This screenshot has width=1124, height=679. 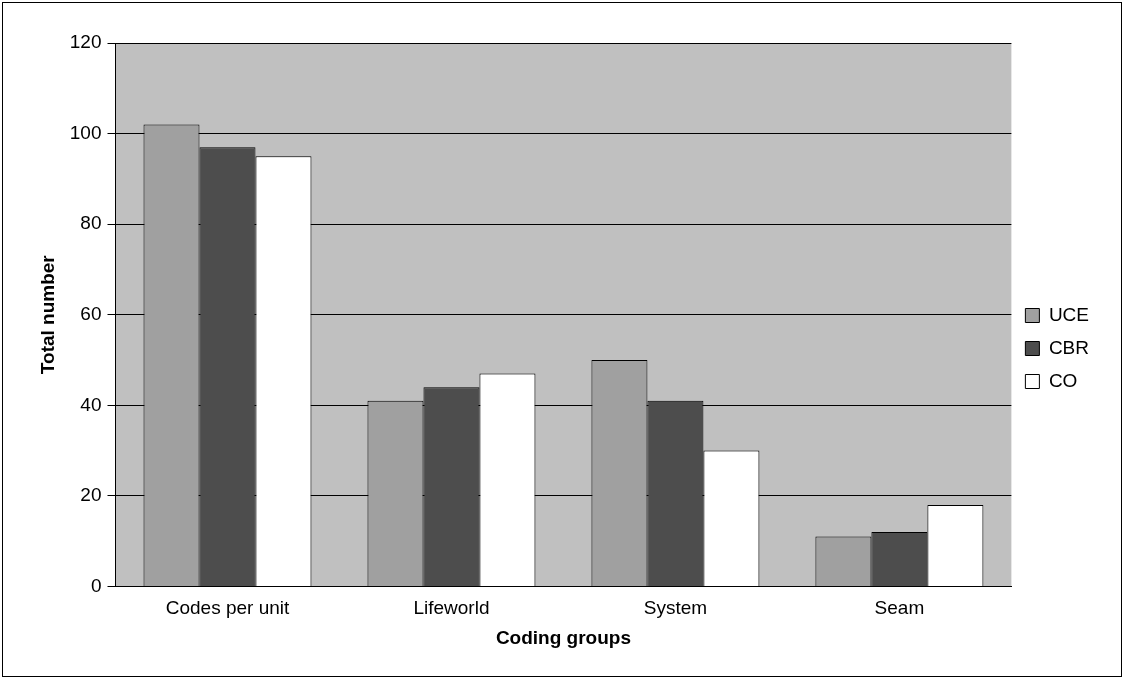 I want to click on y-tick-label: 100, so click(x=85, y=132).